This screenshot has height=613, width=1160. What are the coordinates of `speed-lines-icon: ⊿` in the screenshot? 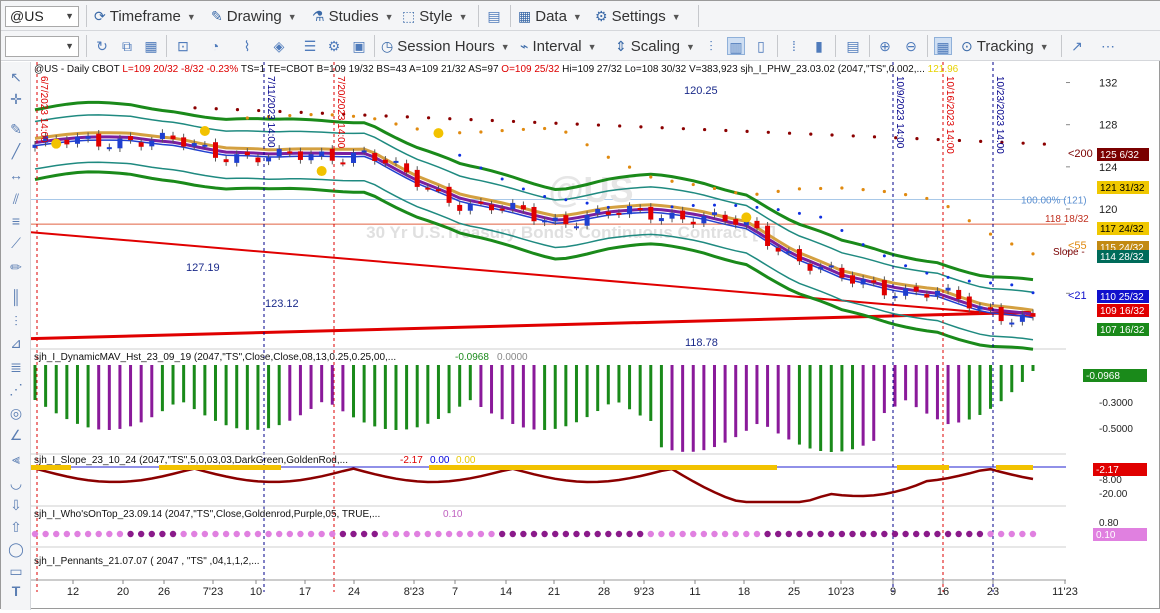 It's located at (16, 343).